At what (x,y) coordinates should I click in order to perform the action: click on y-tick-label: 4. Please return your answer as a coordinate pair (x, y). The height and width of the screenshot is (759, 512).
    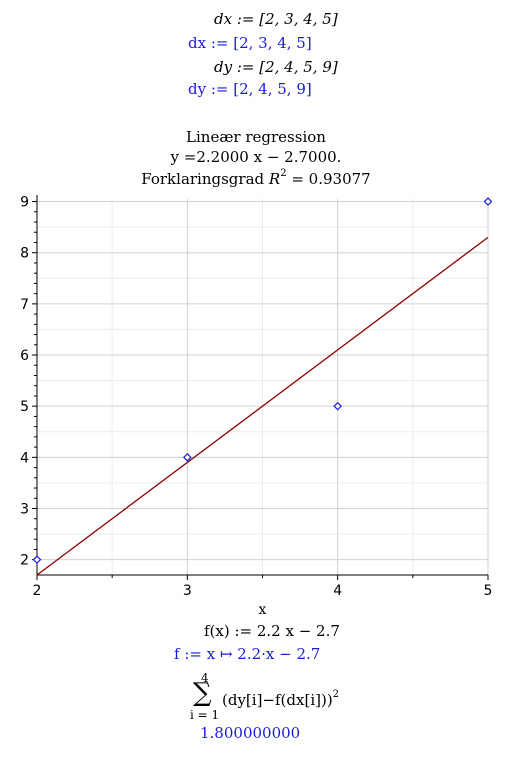
    Looking at the image, I should click on (24, 458).